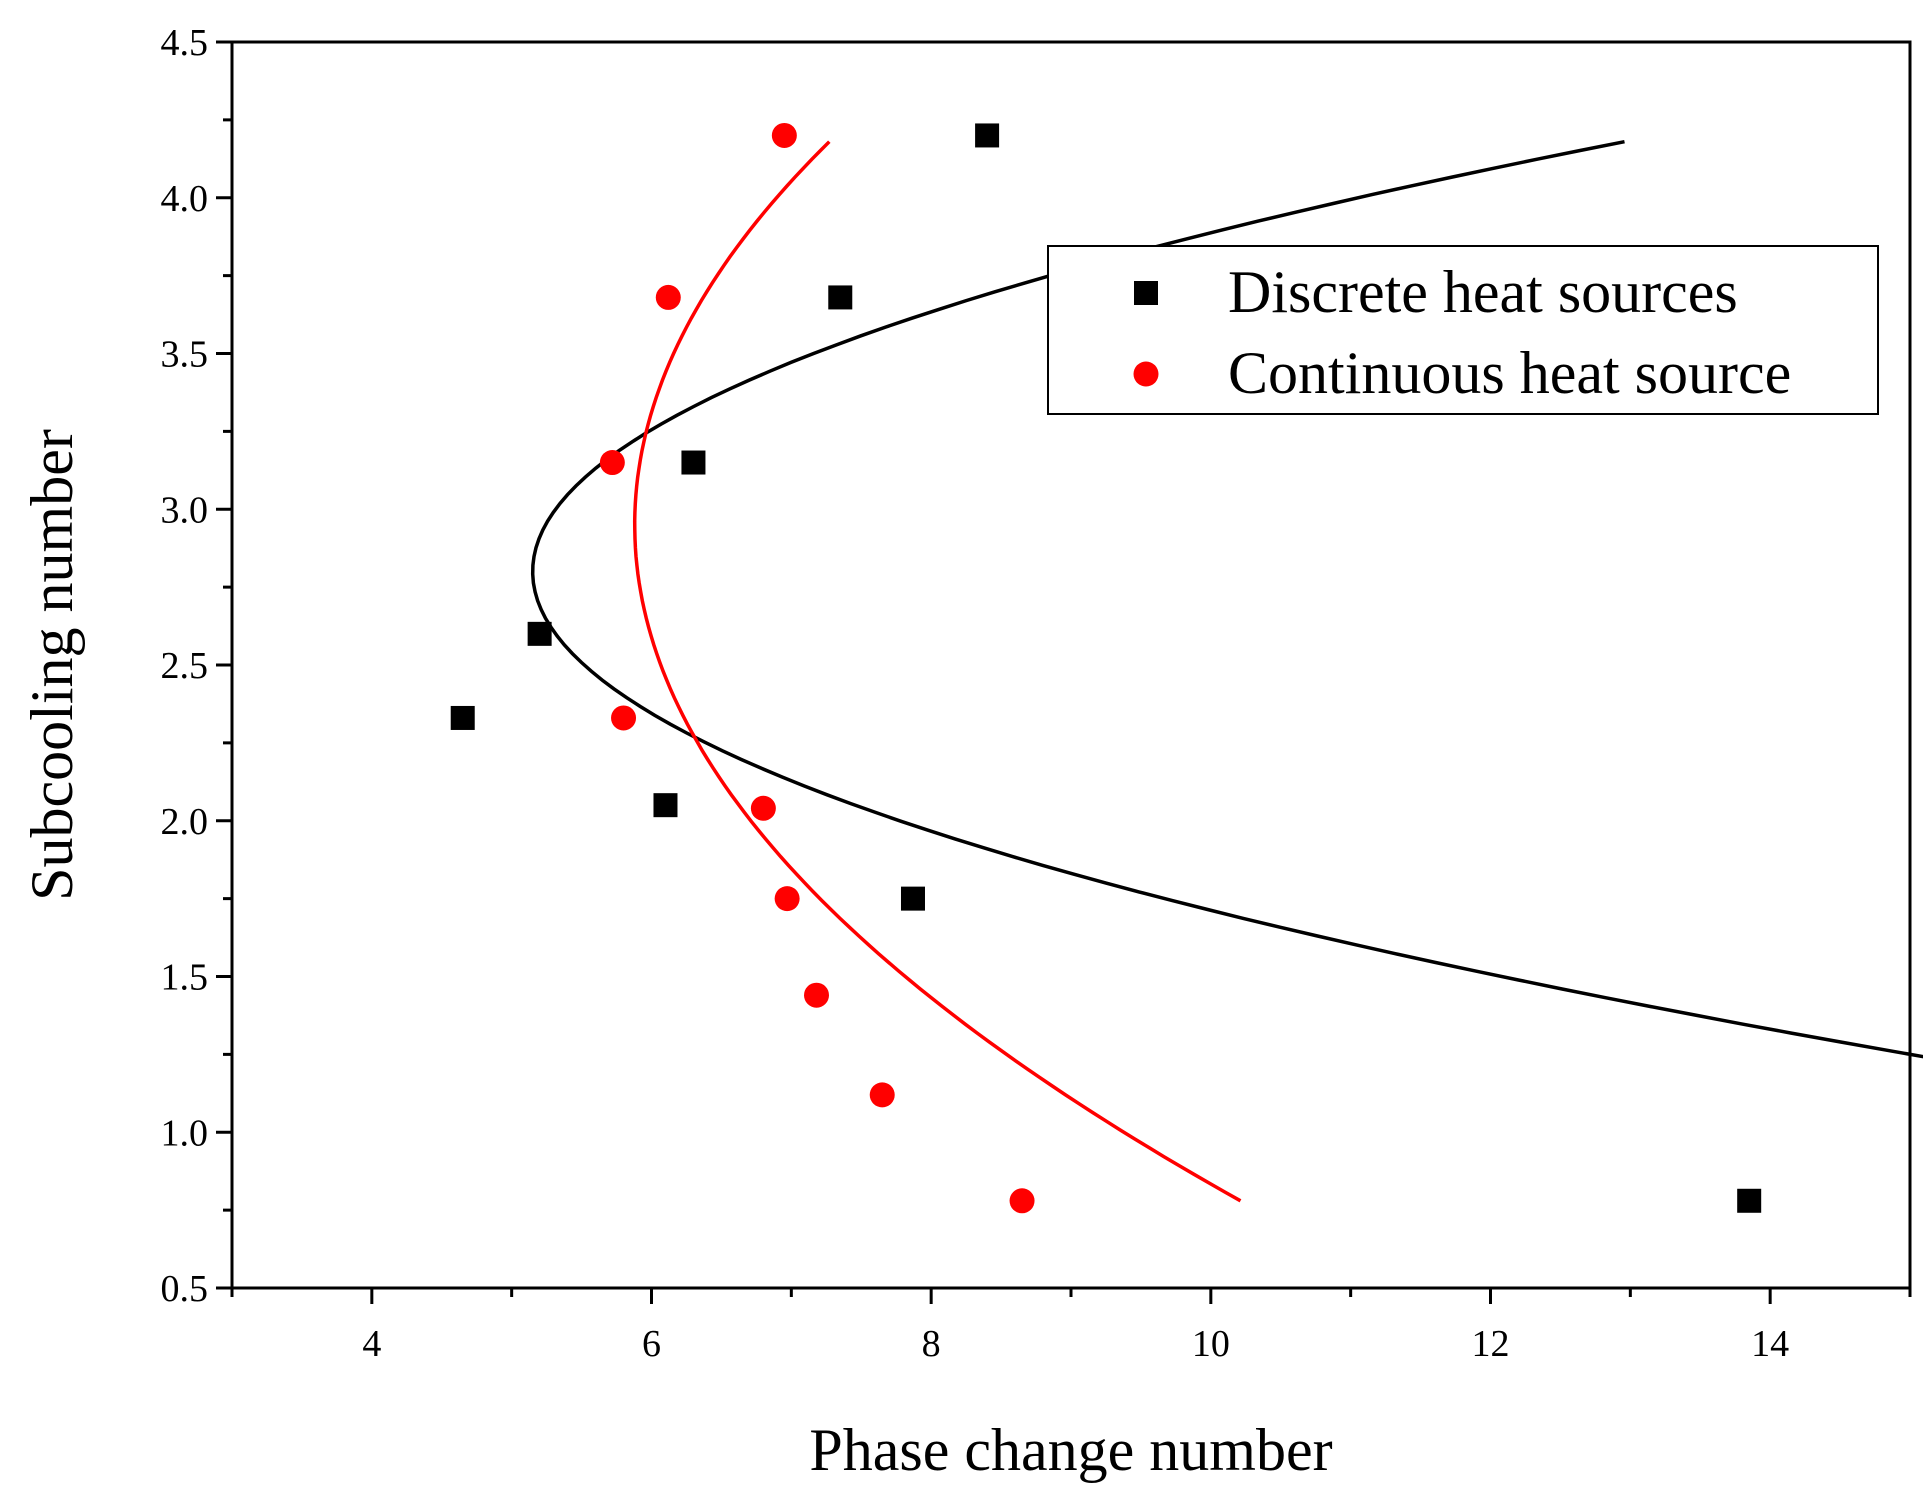 The width and height of the screenshot is (1923, 1491). I want to click on y-tick-label: 2.5, so click(185, 666).